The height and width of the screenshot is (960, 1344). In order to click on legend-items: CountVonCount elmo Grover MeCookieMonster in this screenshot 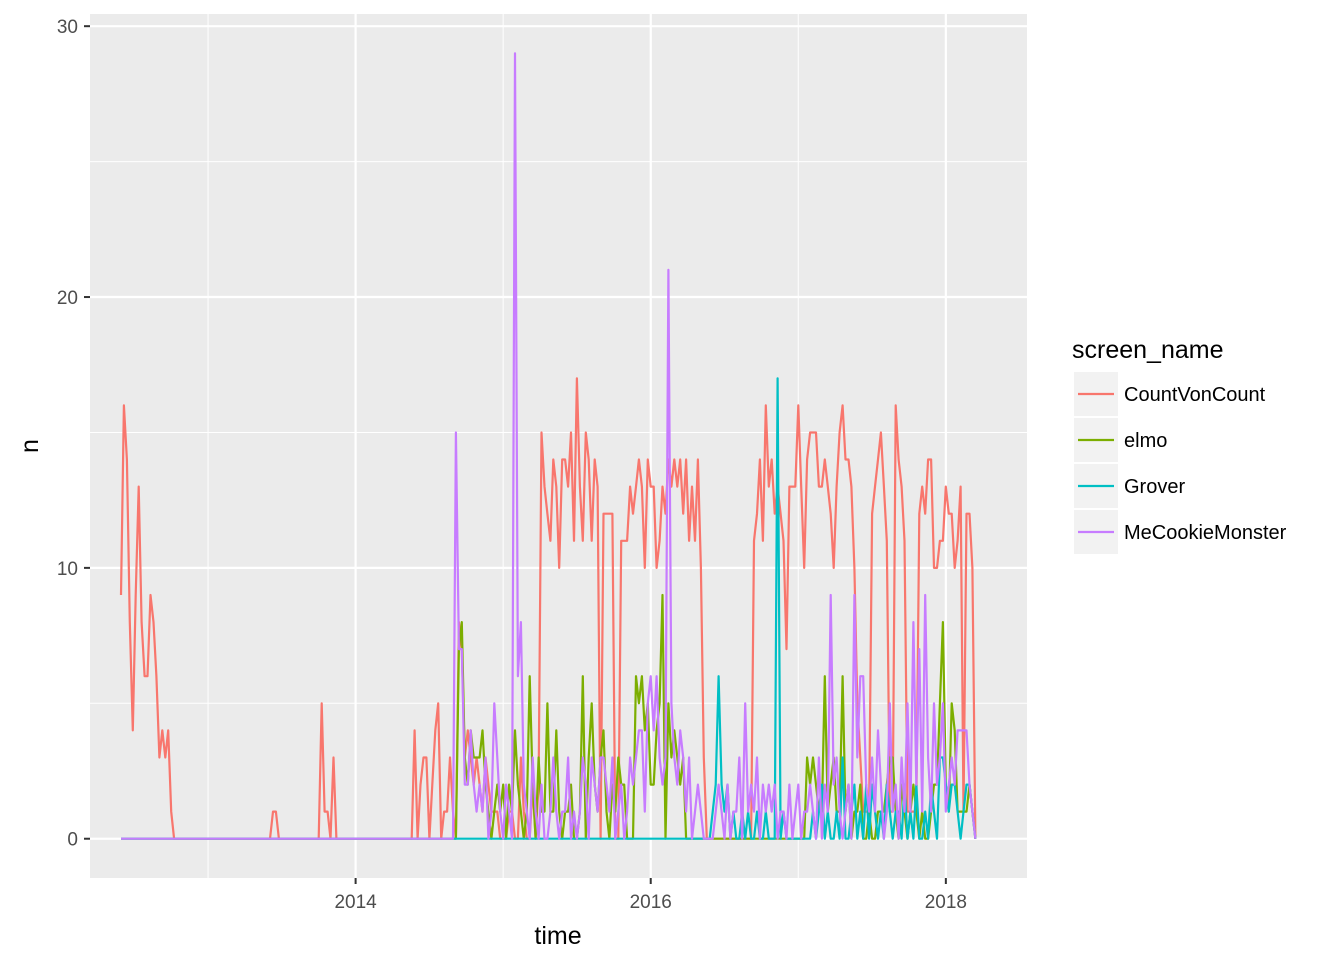, I will do `click(1180, 463)`.